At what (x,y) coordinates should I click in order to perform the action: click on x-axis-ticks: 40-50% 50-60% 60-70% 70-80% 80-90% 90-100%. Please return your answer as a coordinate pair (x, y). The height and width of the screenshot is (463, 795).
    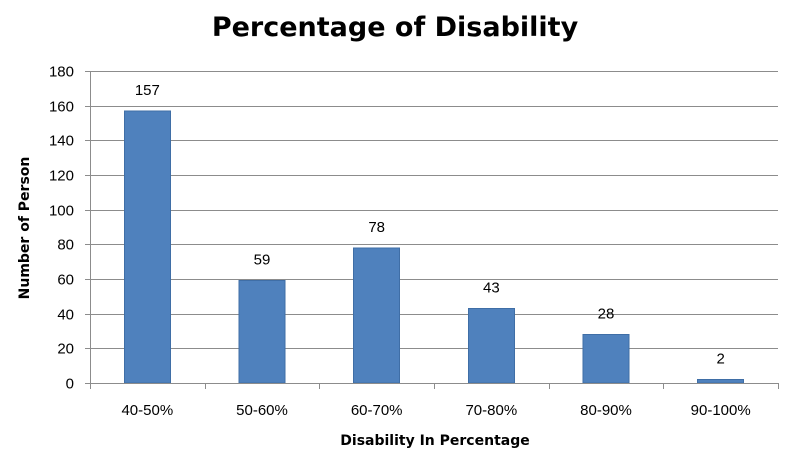
    Looking at the image, I should click on (434, 401).